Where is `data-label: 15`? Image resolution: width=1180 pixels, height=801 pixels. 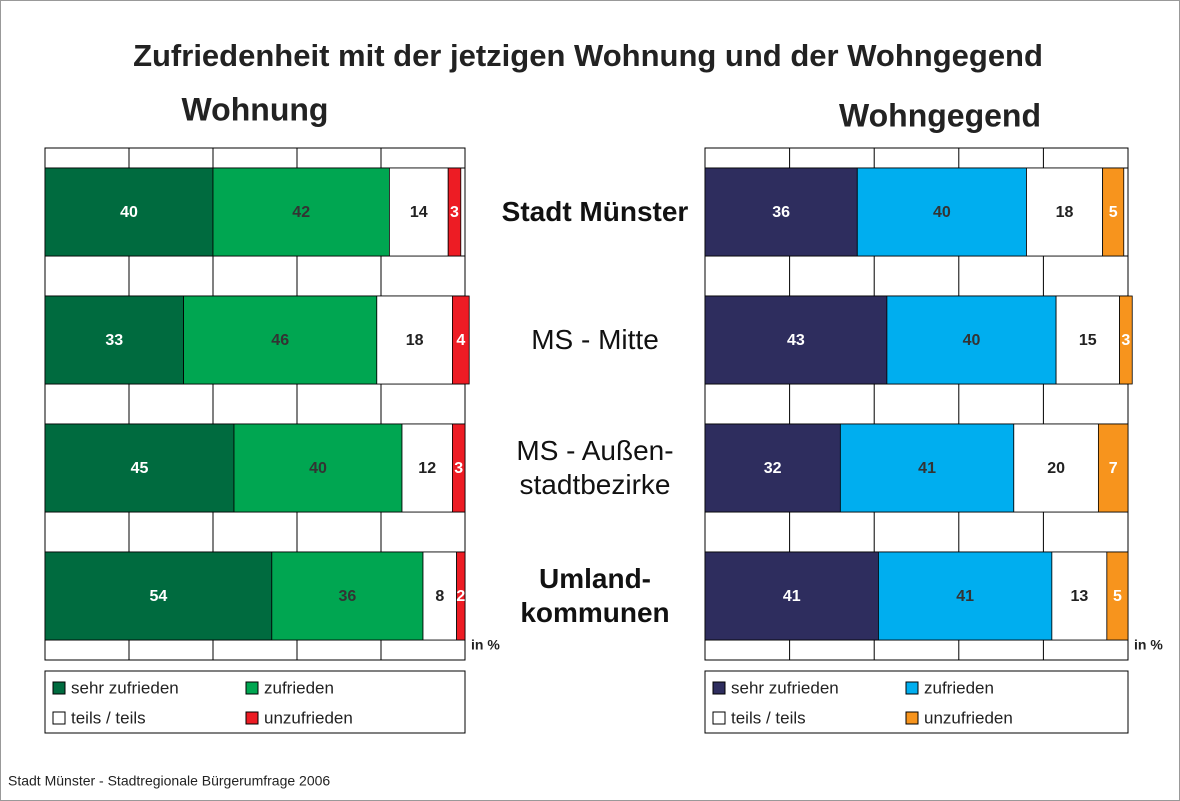
data-label: 15 is located at coordinates (1088, 340).